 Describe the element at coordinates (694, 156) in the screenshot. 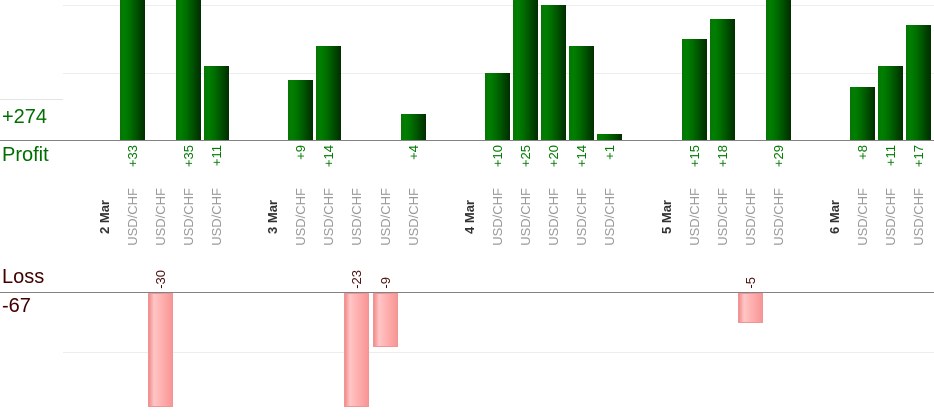

I see `profit-value: +15` at that location.